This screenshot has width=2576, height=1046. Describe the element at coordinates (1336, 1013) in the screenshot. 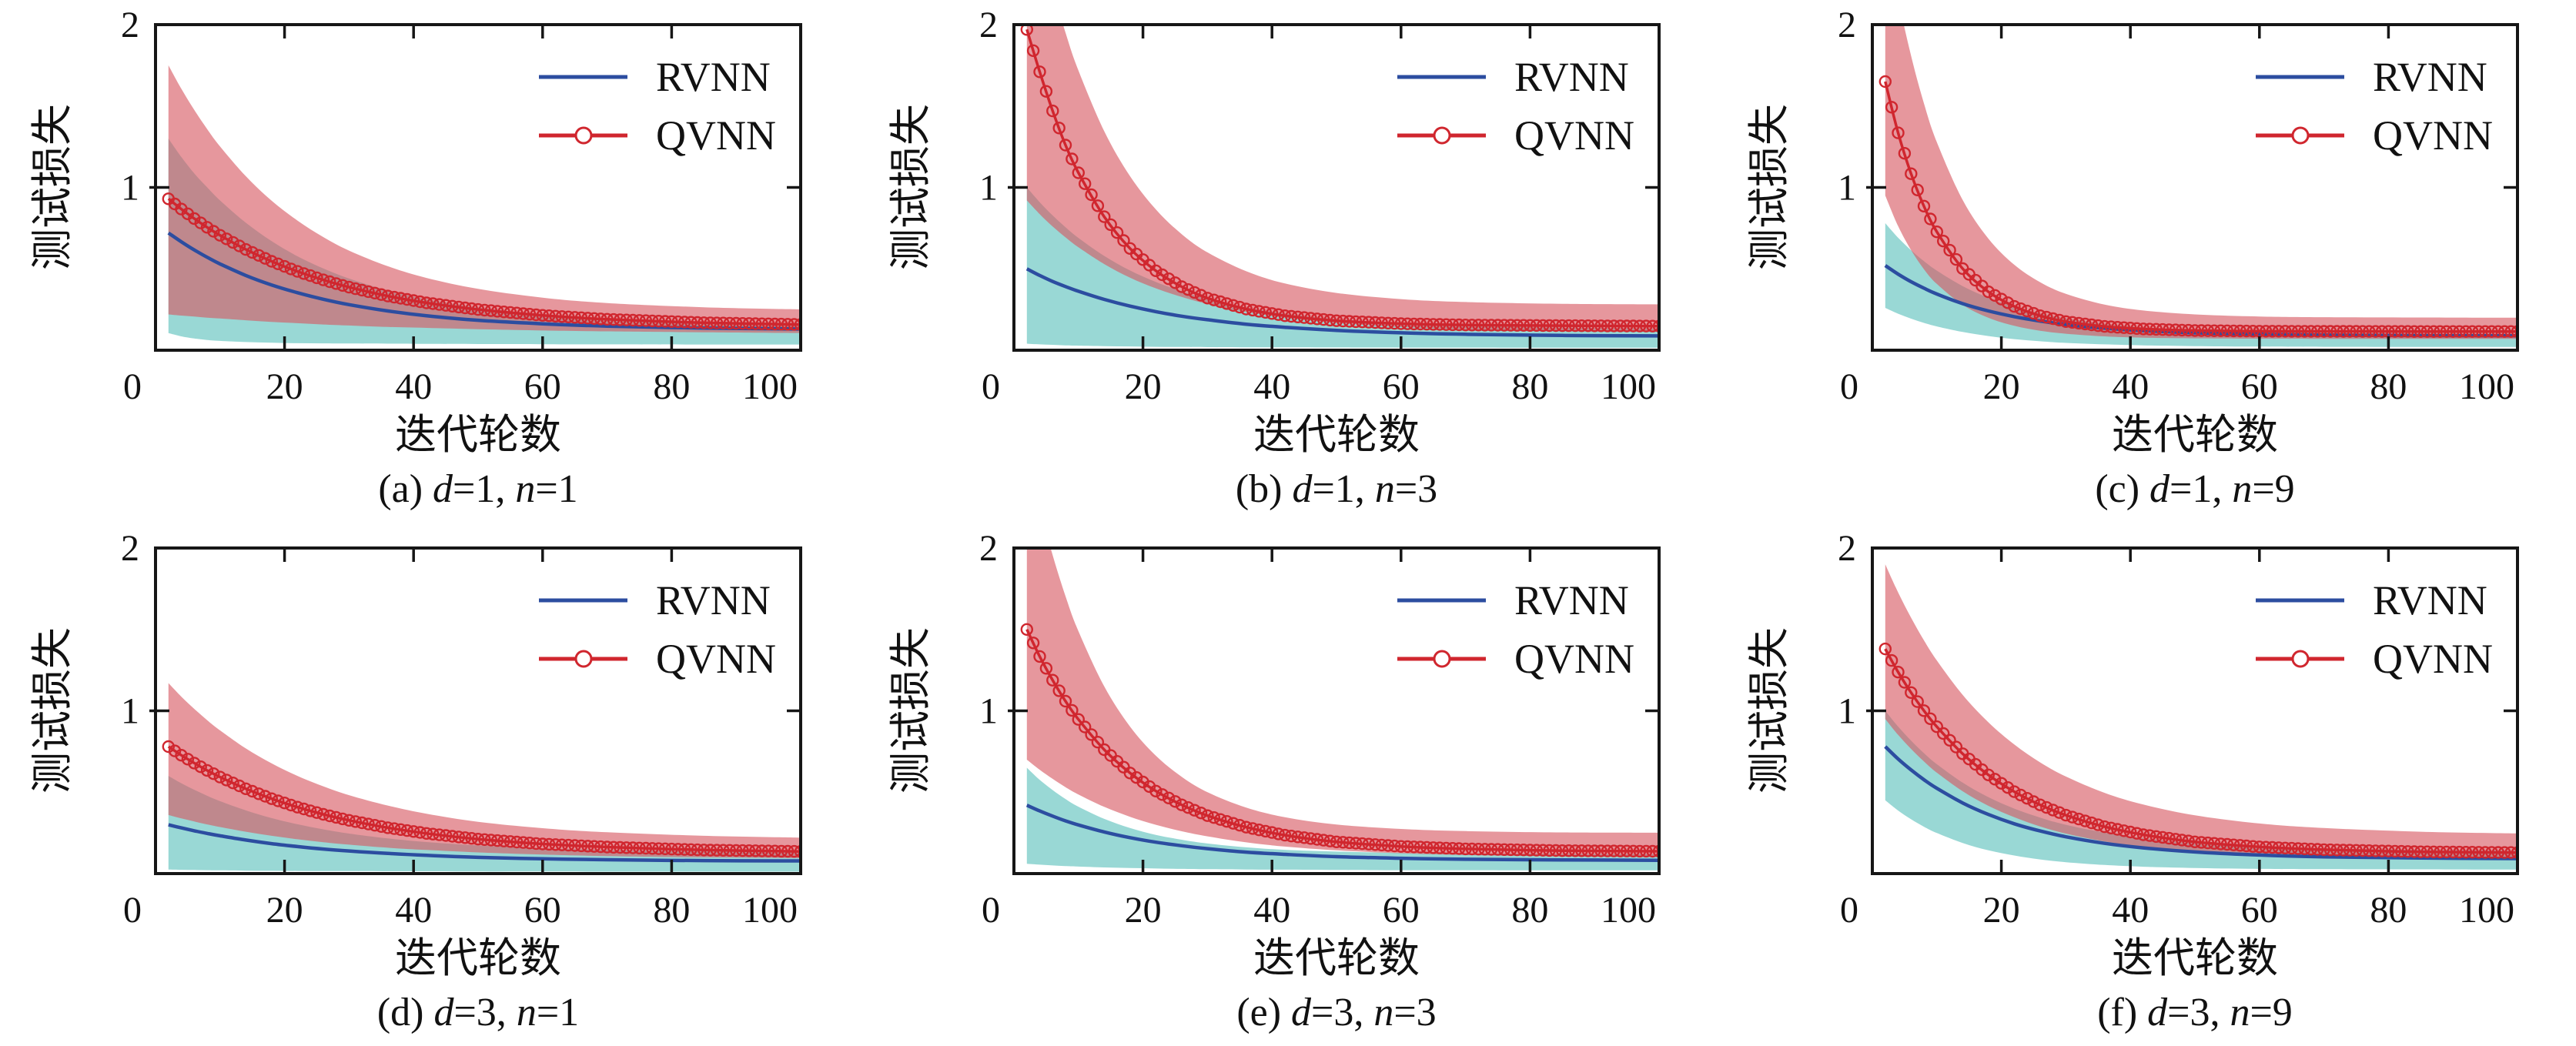

I see `subplot-caption: (e) d=3, n=3` at that location.